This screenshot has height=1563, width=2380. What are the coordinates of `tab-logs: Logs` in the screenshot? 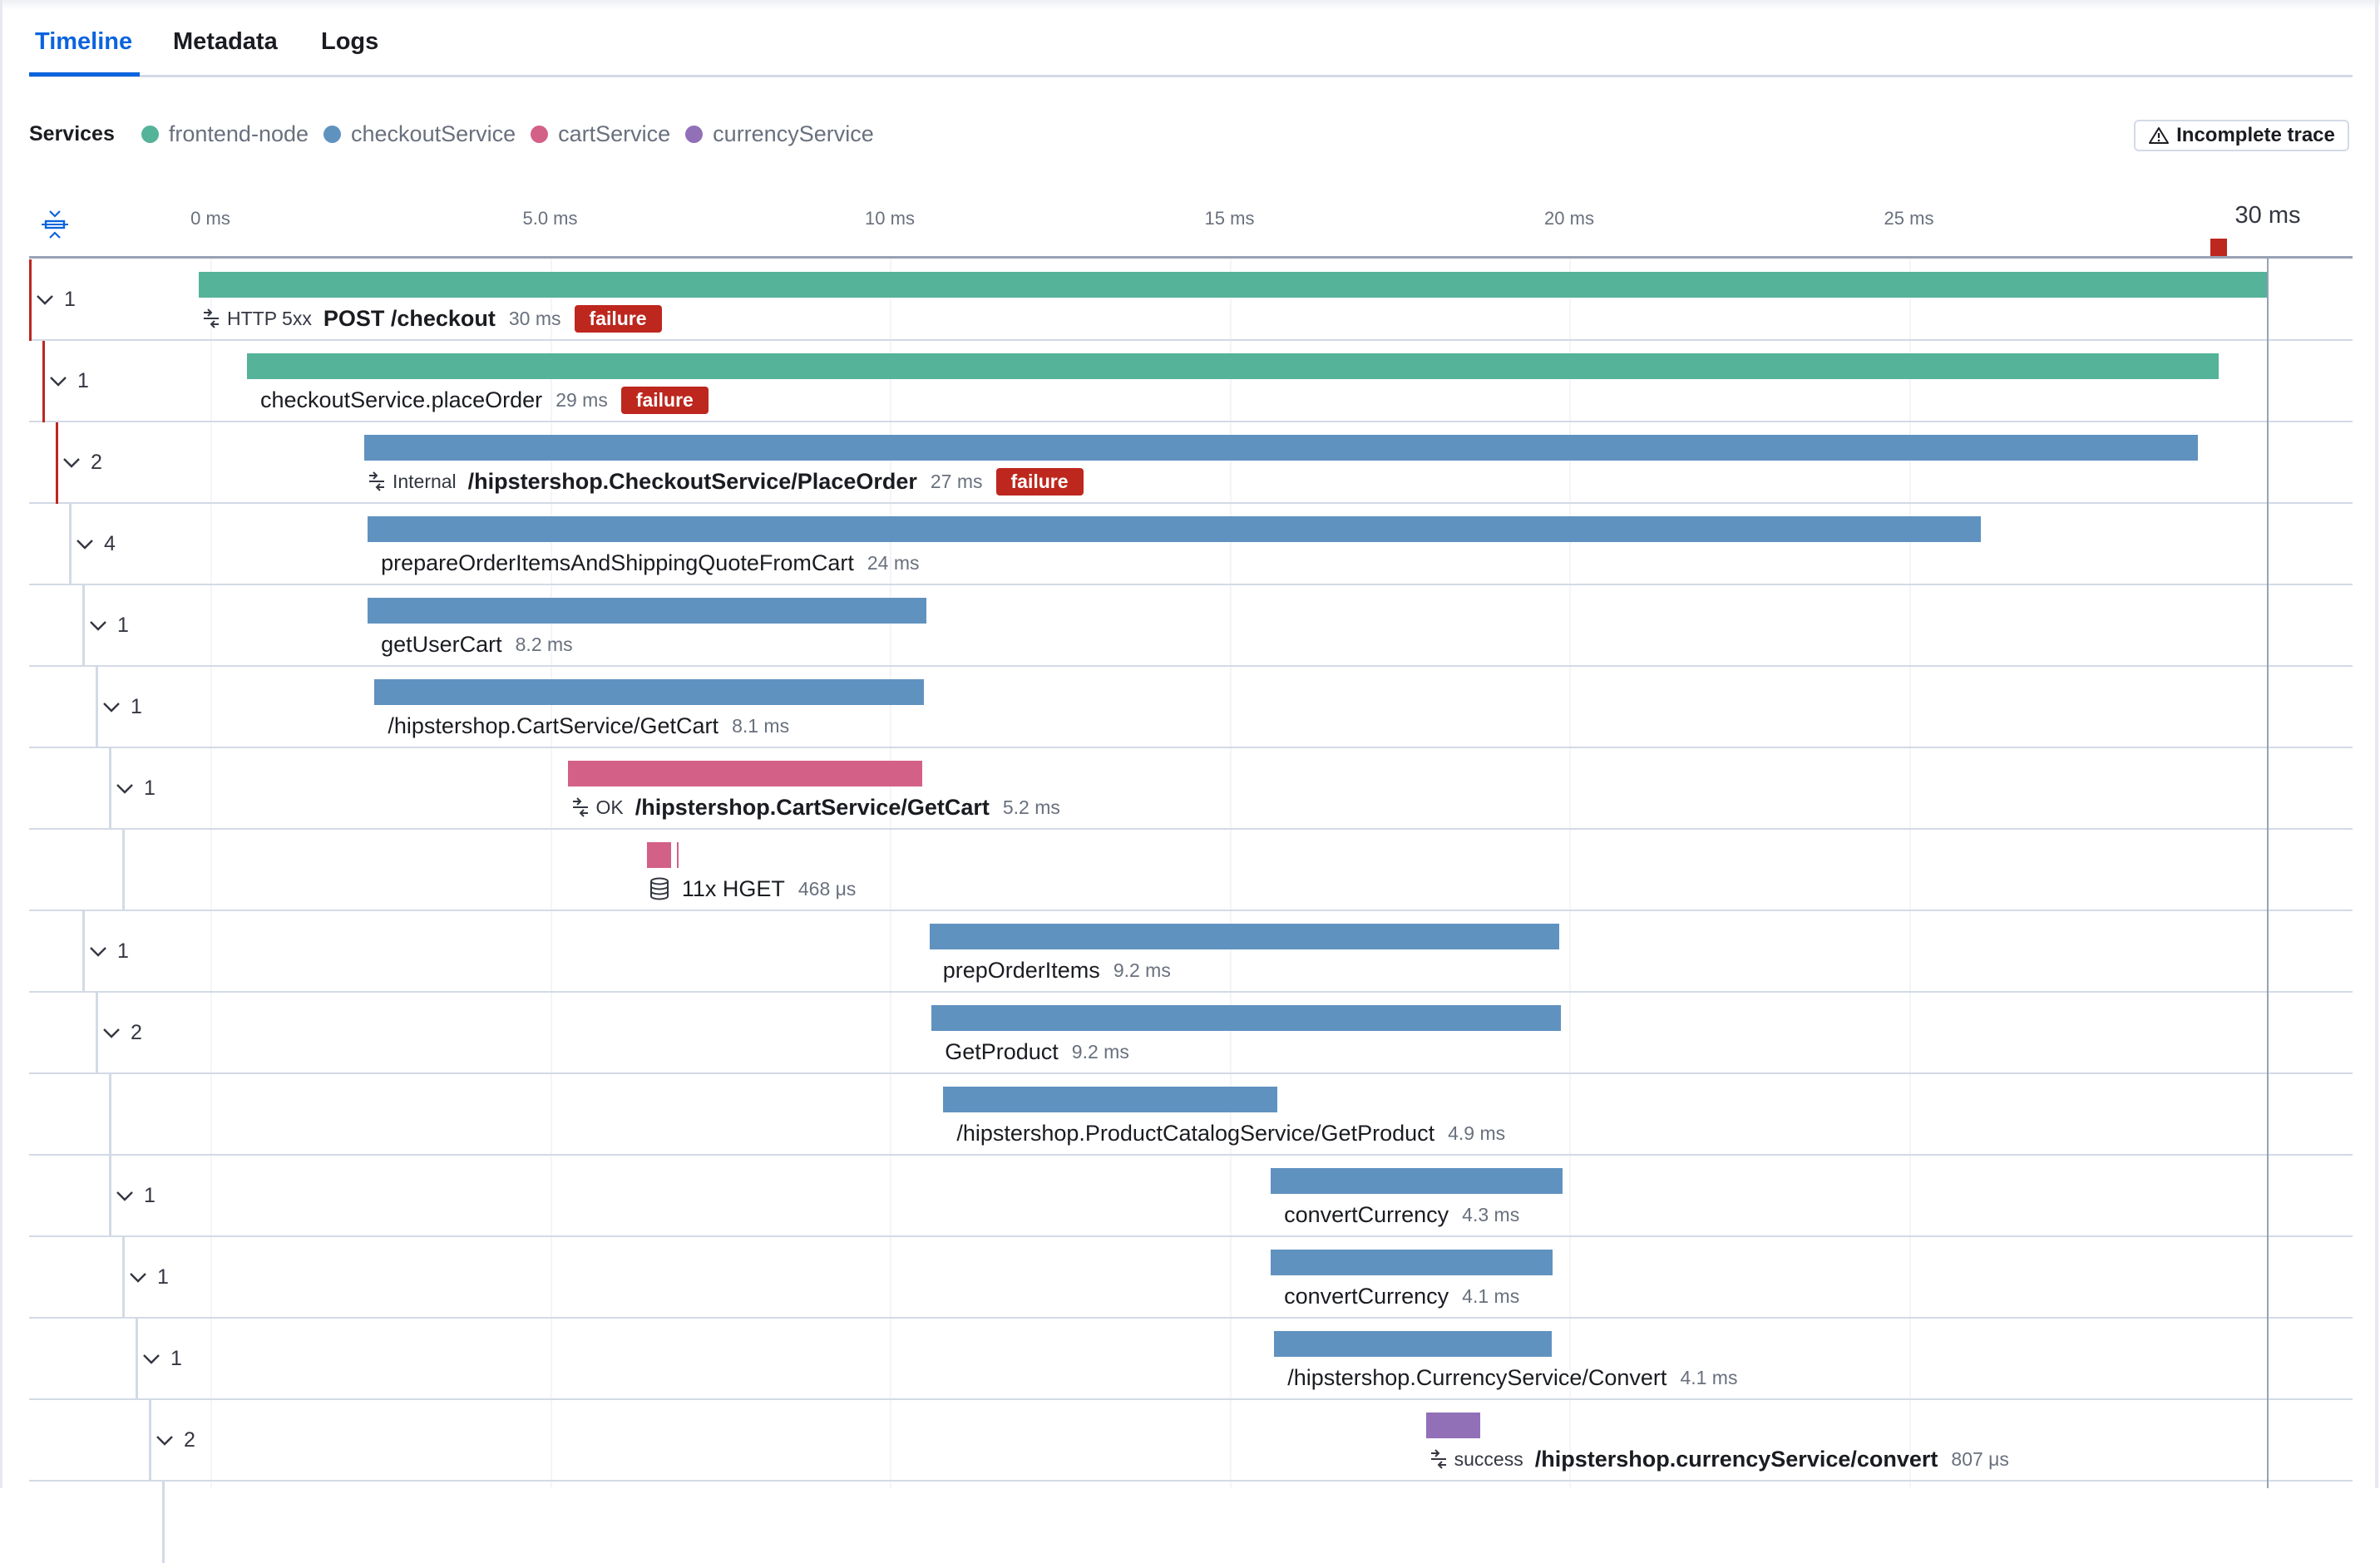 It's located at (350, 41).